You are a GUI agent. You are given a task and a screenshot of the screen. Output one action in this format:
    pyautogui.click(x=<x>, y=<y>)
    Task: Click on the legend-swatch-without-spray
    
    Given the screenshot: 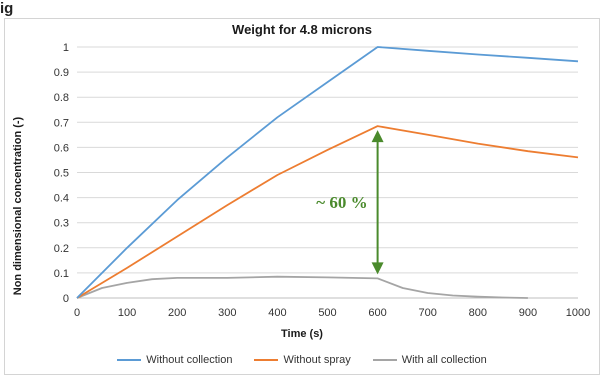 What is the action you would take?
    pyautogui.click(x=266, y=360)
    